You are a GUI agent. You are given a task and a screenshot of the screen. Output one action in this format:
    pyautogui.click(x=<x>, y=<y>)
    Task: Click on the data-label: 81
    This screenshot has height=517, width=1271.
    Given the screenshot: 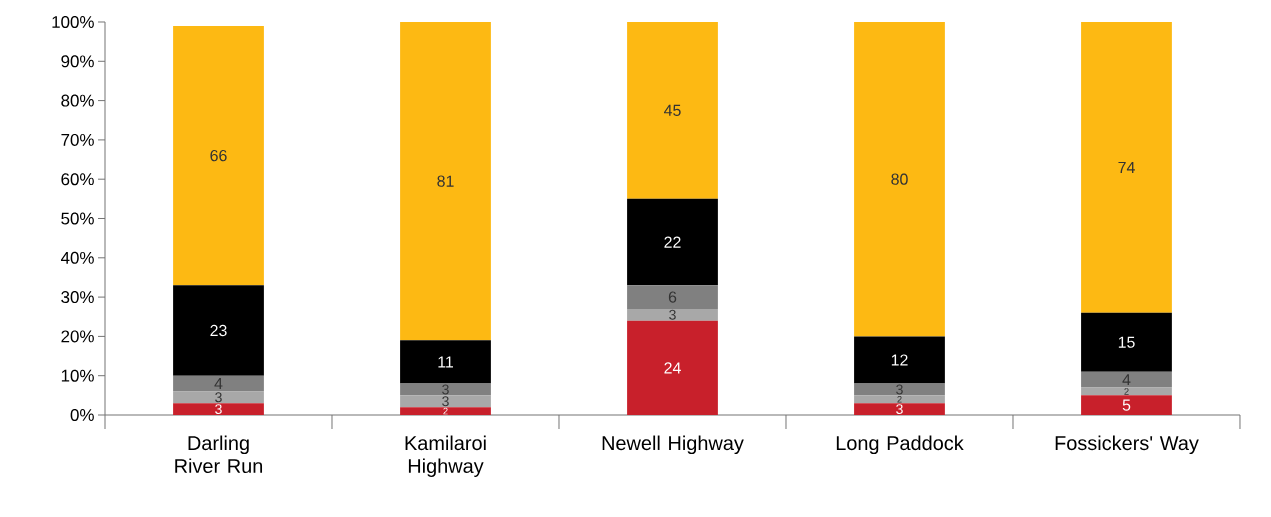 What is the action you would take?
    pyautogui.click(x=445, y=181)
    